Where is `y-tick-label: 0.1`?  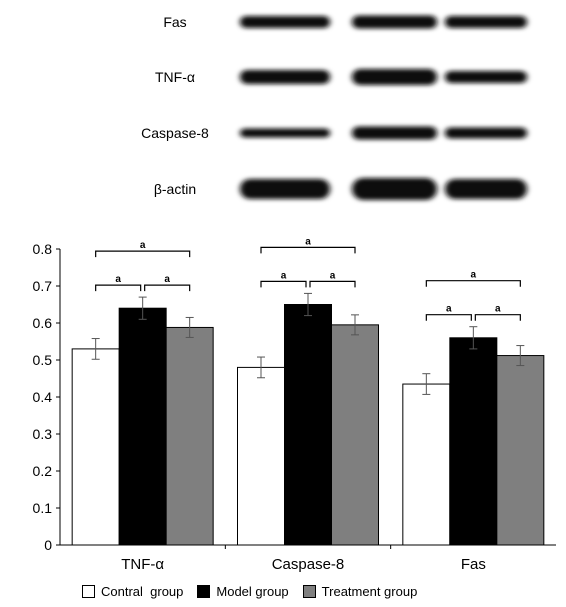
y-tick-label: 0.1 is located at coordinates (43, 508).